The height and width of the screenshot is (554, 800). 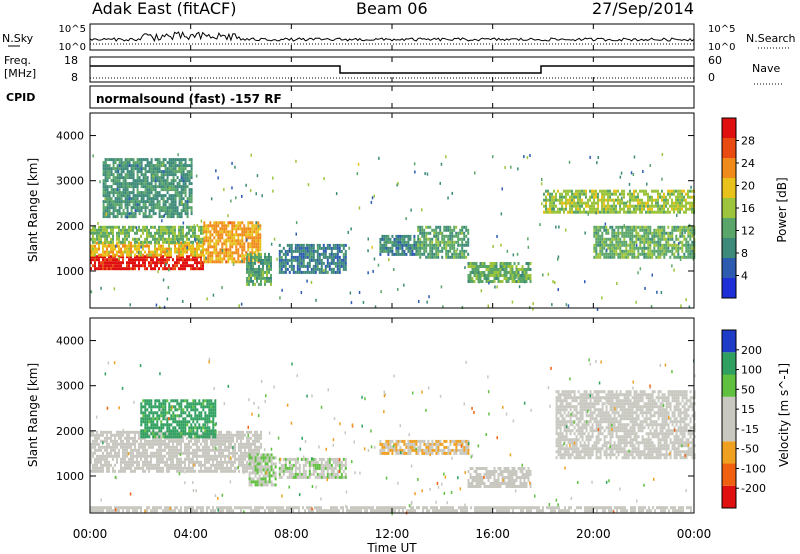 What do you see at coordinates (748, 186) in the screenshot?
I see `colorbar-tick-label: 20` at bounding box center [748, 186].